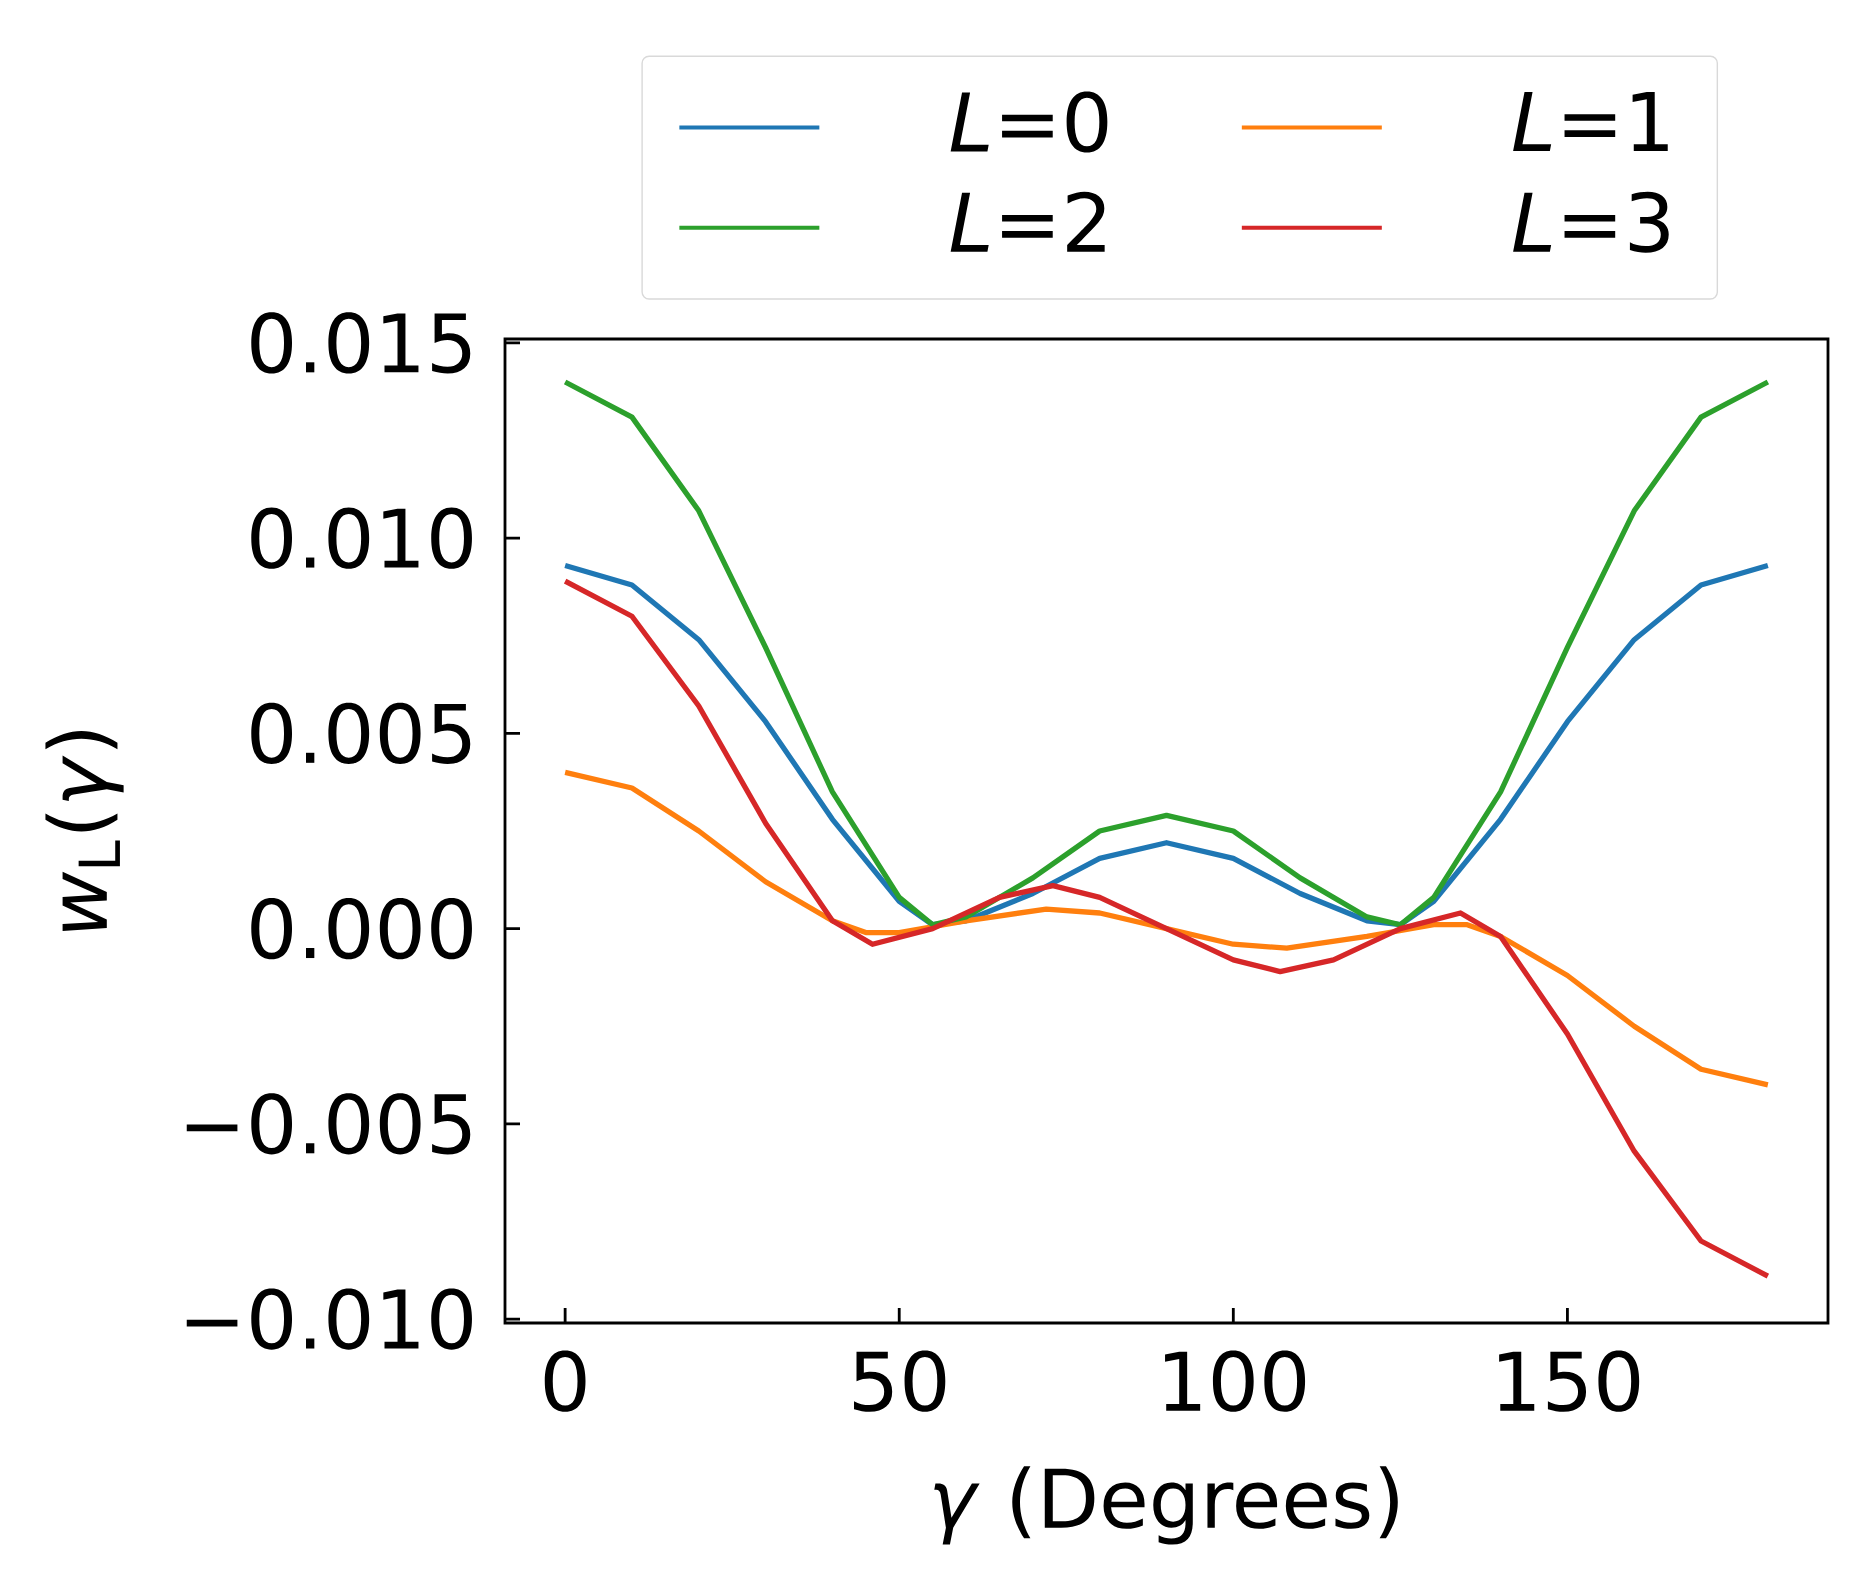 This screenshot has height=1571, width=1850. What do you see at coordinates (328, 1124) in the screenshot?
I see `y-tick-label: −0.005` at bounding box center [328, 1124].